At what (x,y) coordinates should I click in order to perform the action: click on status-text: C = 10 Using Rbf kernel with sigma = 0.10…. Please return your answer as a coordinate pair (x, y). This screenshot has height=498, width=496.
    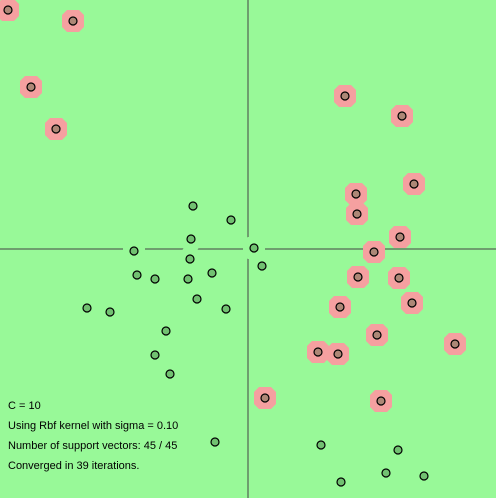
    Looking at the image, I should click on (93, 436).